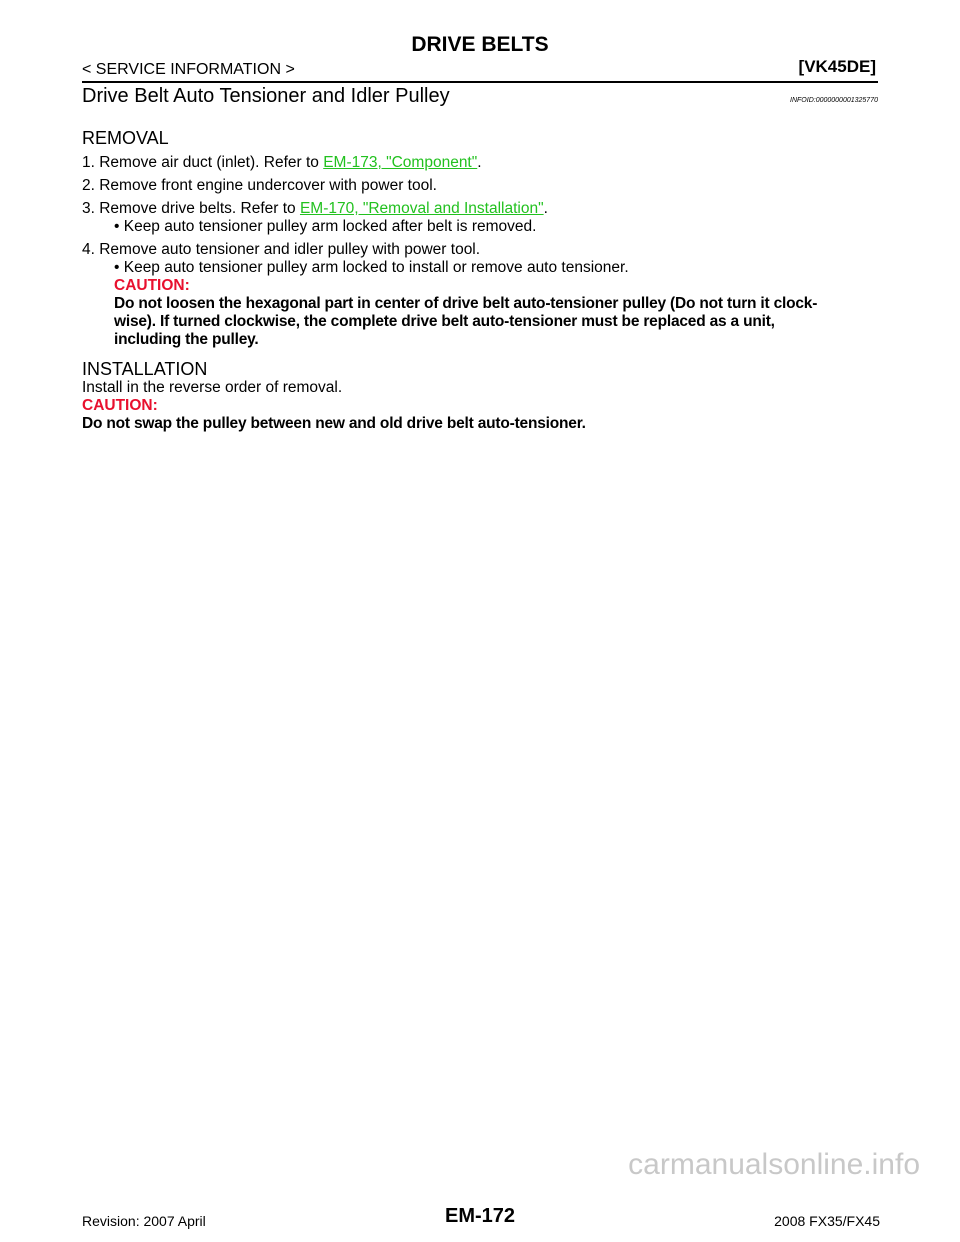 Image resolution: width=960 pixels, height=1242 pixels. I want to click on step-text: 3. Remove drive belts. Refer to, so click(191, 208).